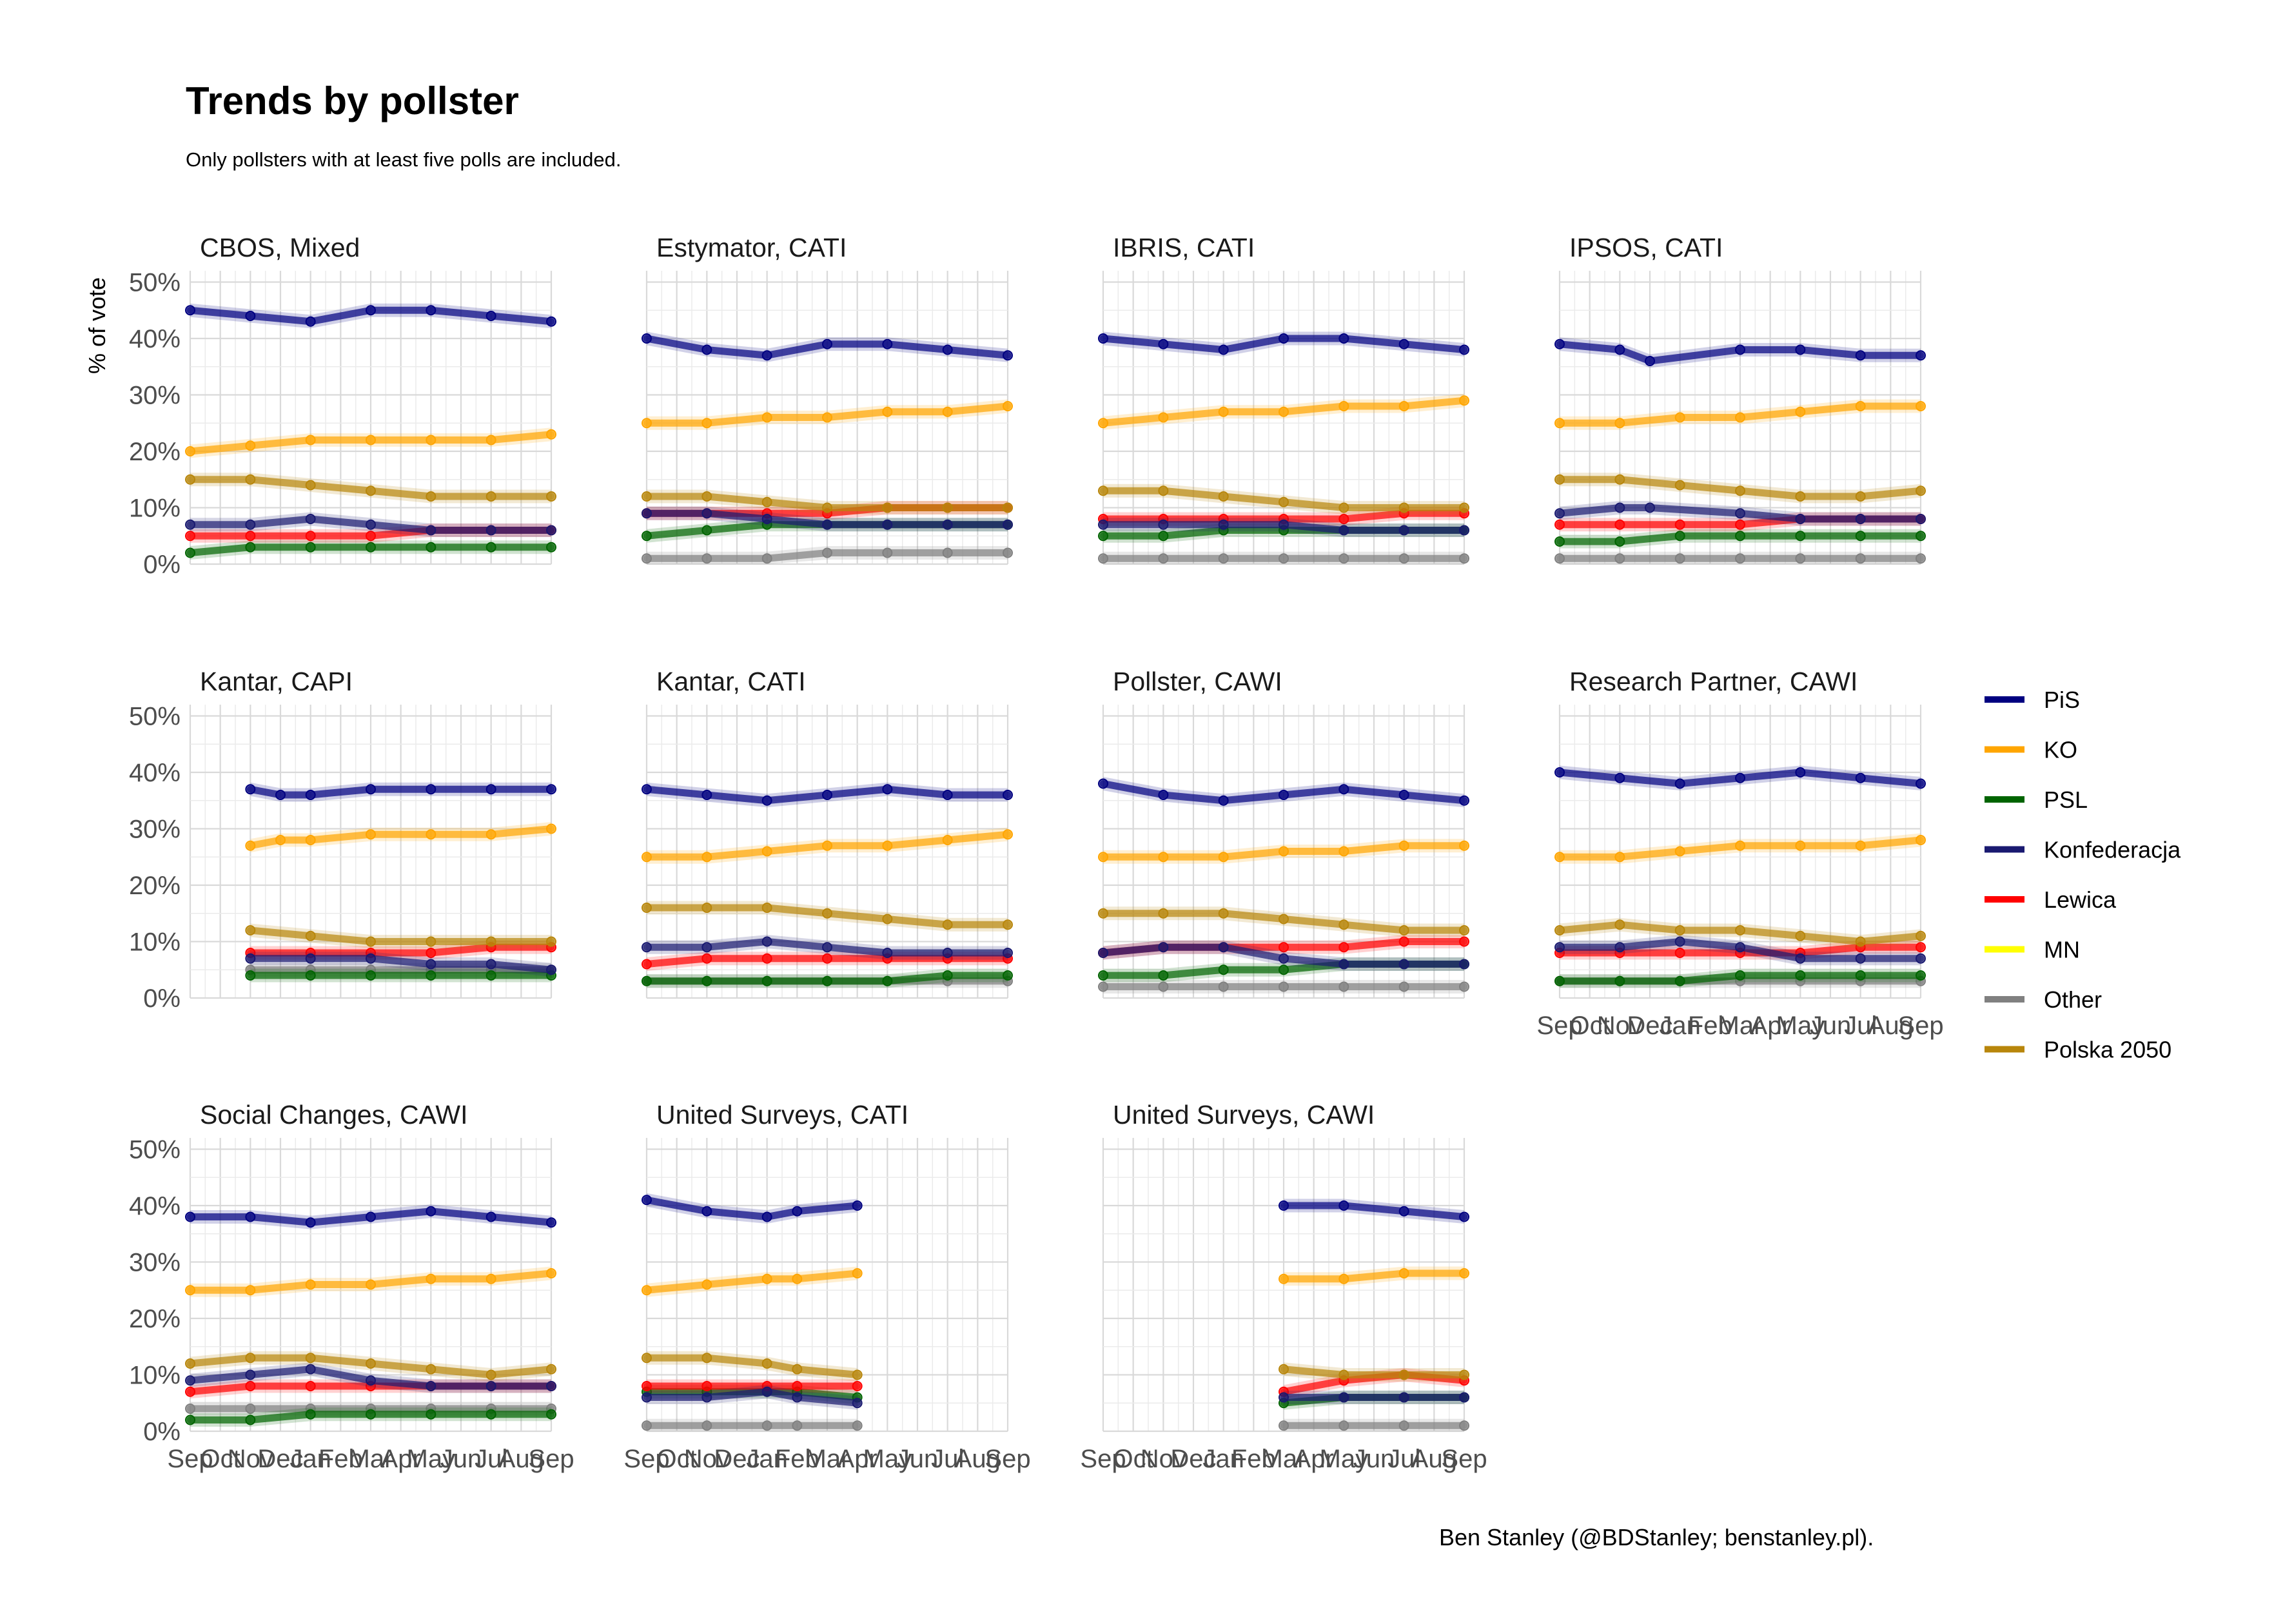  What do you see at coordinates (1223, 1459) in the screenshot?
I see `x-tick-label: Jan` at bounding box center [1223, 1459].